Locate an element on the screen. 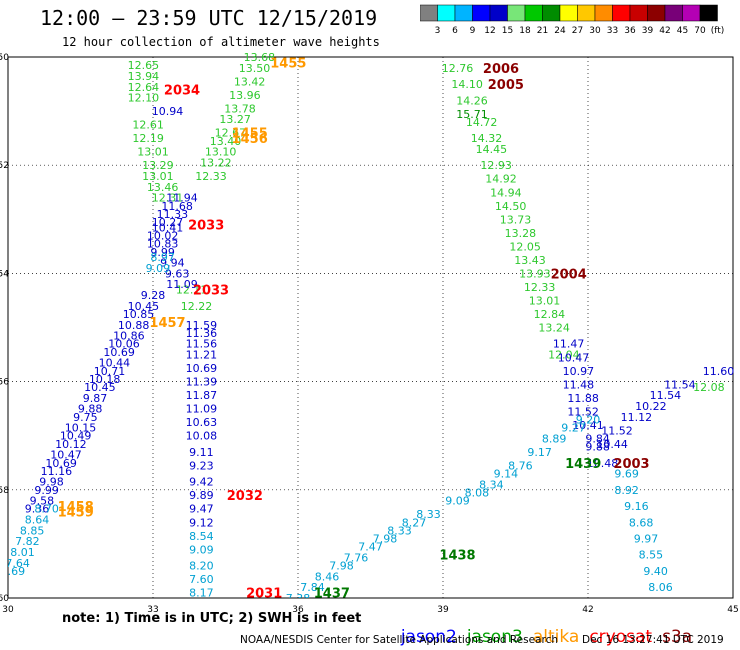 This screenshot has width=740, height=650. scale-label: 33 is located at coordinates (612, 31).